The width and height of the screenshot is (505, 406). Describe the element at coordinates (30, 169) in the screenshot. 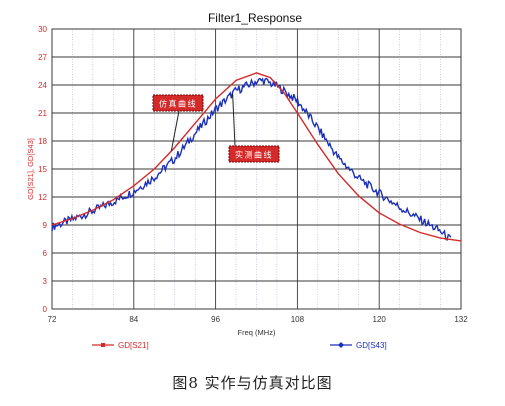

I see `y-axis-label: GD[S21], GD[S43]` at that location.